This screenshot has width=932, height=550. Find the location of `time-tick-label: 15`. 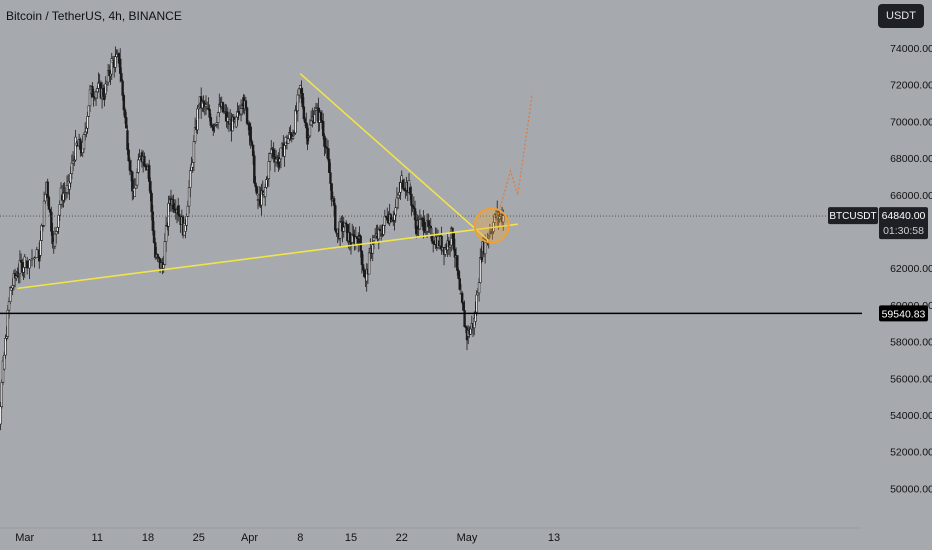

time-tick-label: 15 is located at coordinates (351, 538).